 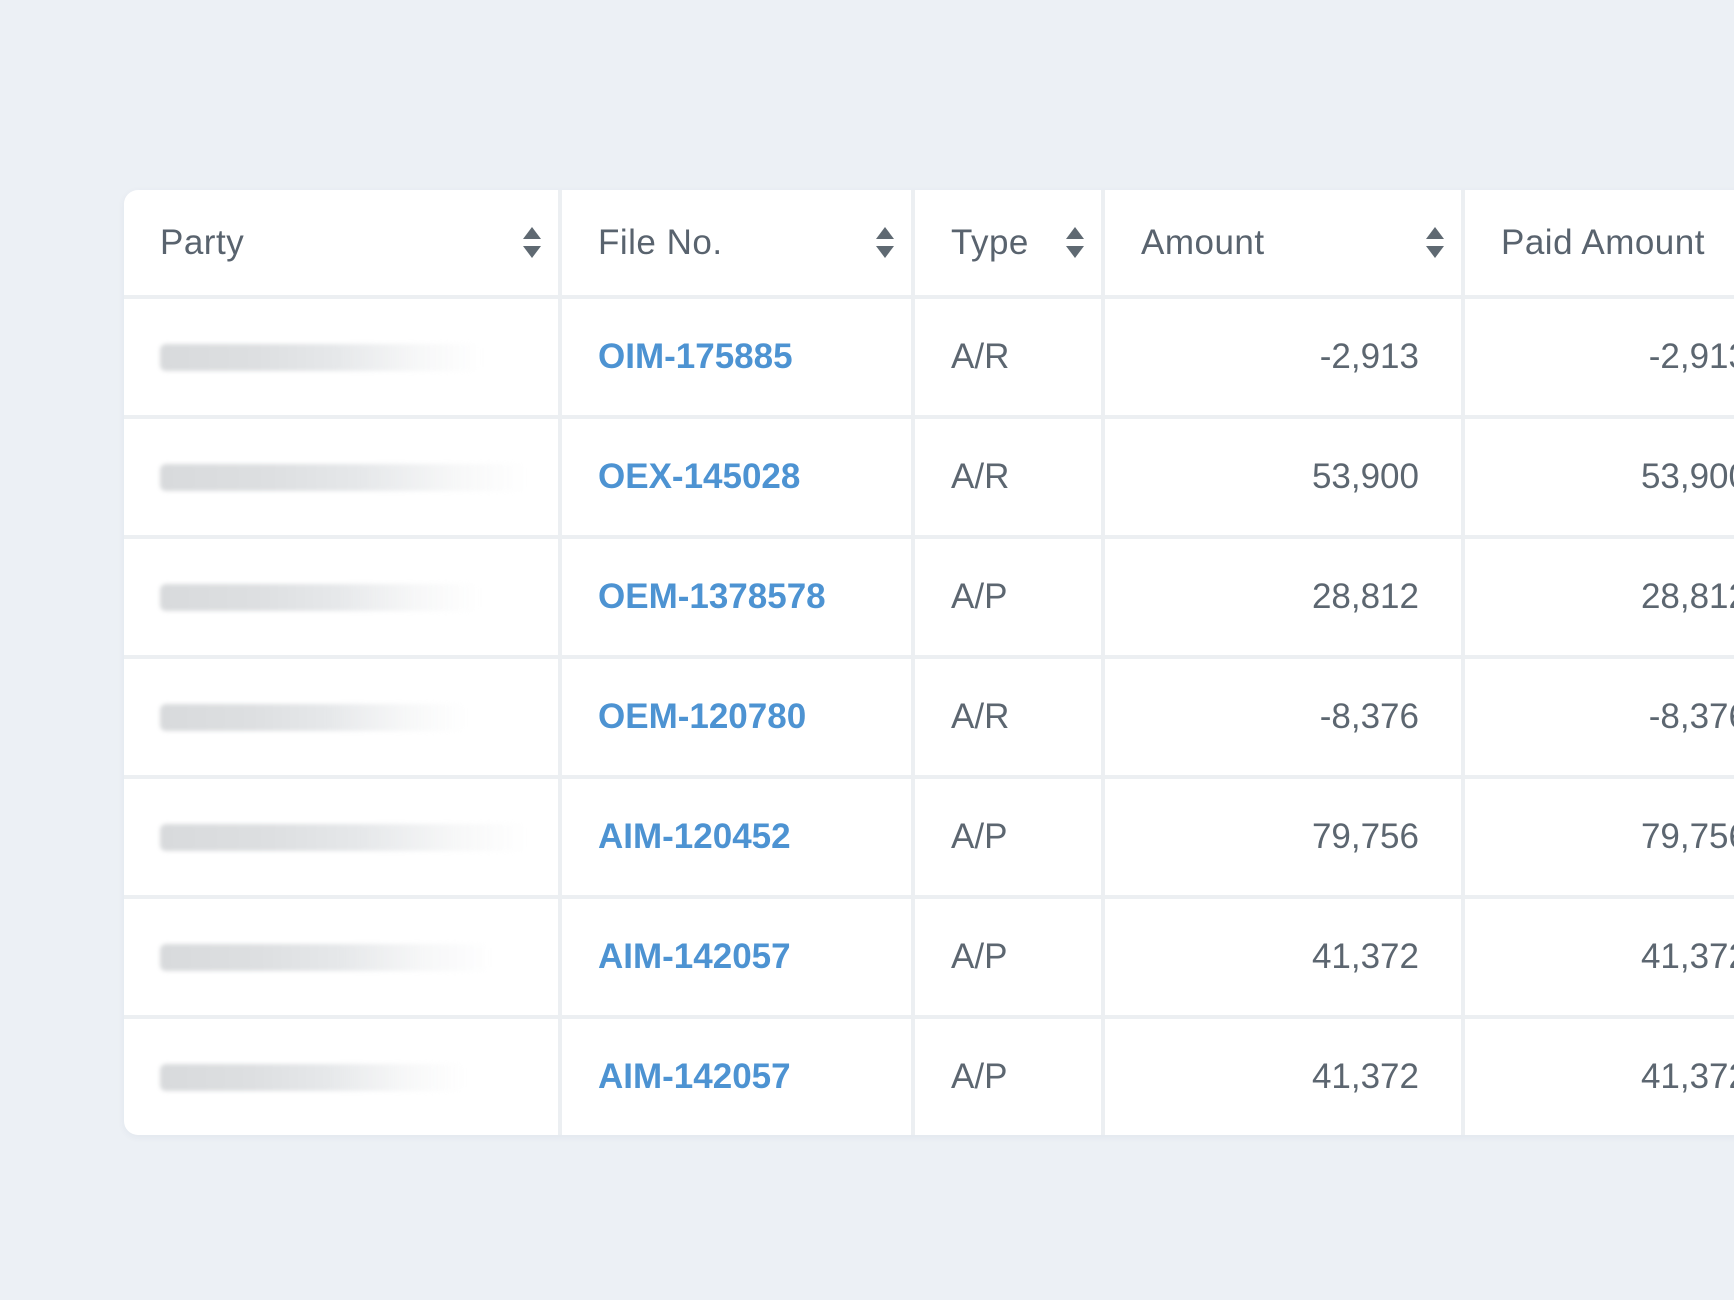 What do you see at coordinates (1203, 242) in the screenshot?
I see `column-header-label: Amount` at bounding box center [1203, 242].